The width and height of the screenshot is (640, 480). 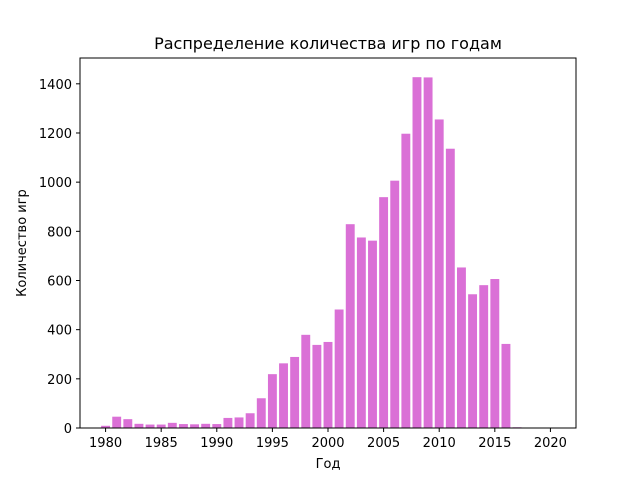 I want to click on y-tick-label: 1400, so click(x=55, y=85).